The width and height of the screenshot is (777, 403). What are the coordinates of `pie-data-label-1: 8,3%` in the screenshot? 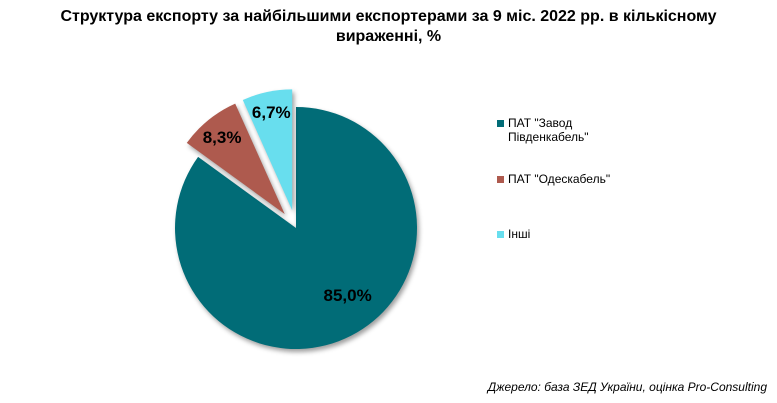 It's located at (222, 137).